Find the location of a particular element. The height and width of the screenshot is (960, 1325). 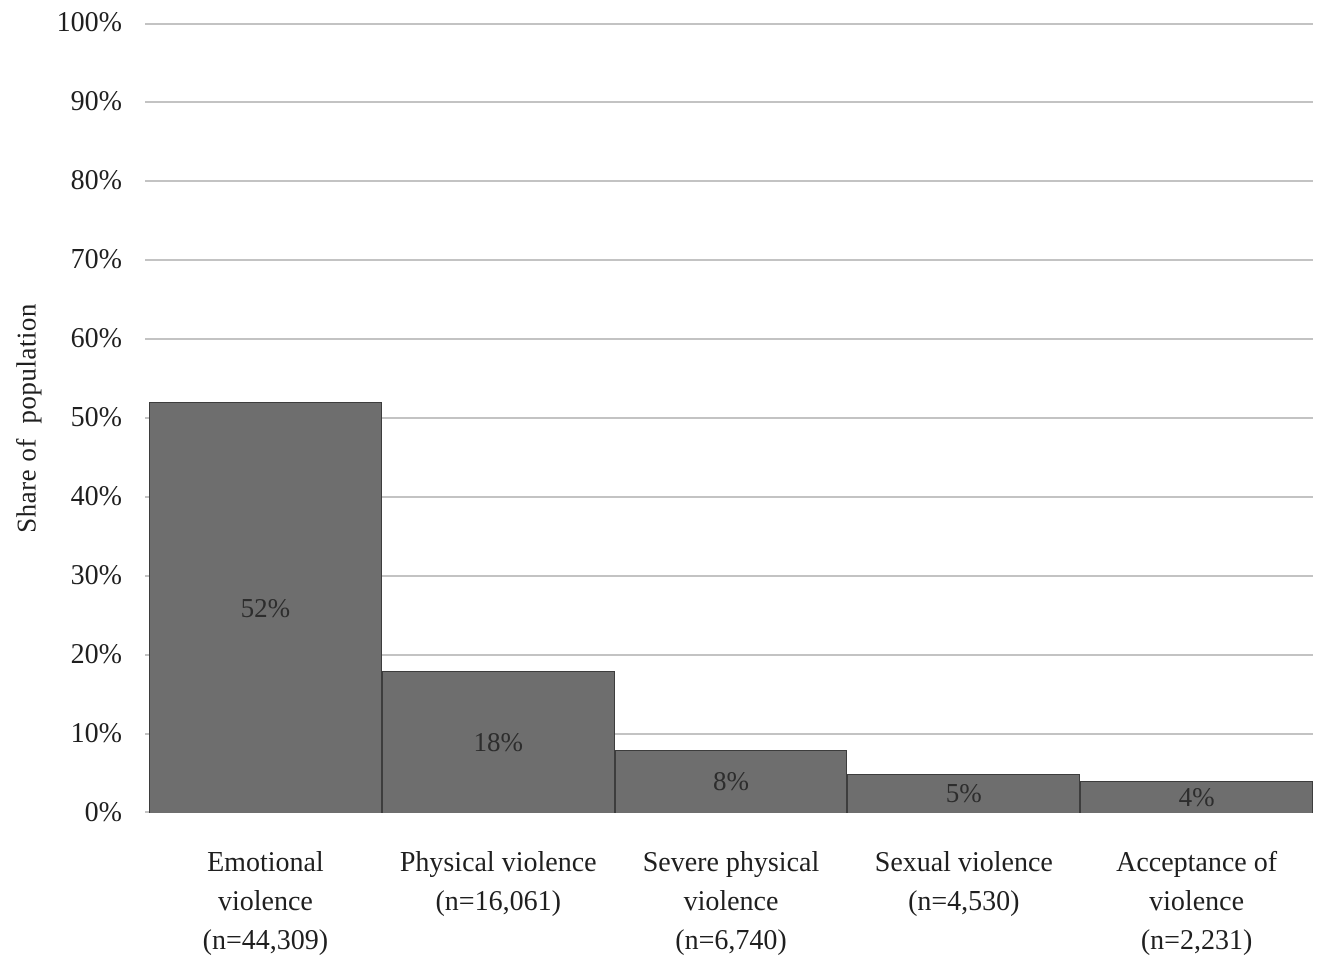

gridline-30% is located at coordinates (729, 576).